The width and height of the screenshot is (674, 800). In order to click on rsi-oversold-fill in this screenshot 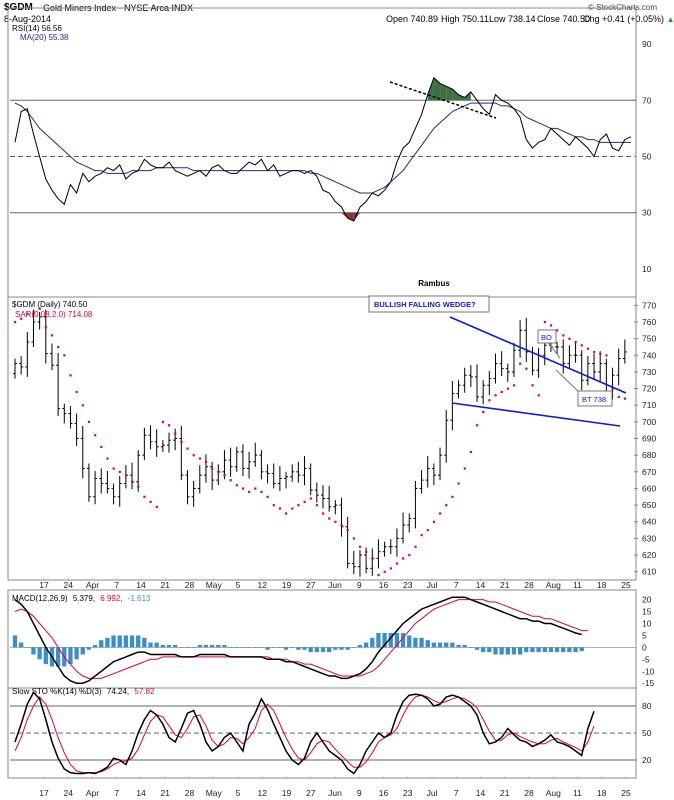, I will do `click(356, 217)`.